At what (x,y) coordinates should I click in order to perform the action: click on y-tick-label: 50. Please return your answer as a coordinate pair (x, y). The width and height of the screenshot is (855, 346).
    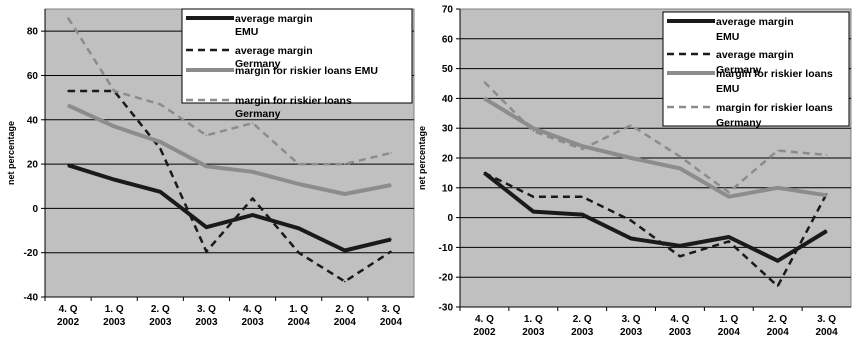
    Looking at the image, I should click on (448, 69).